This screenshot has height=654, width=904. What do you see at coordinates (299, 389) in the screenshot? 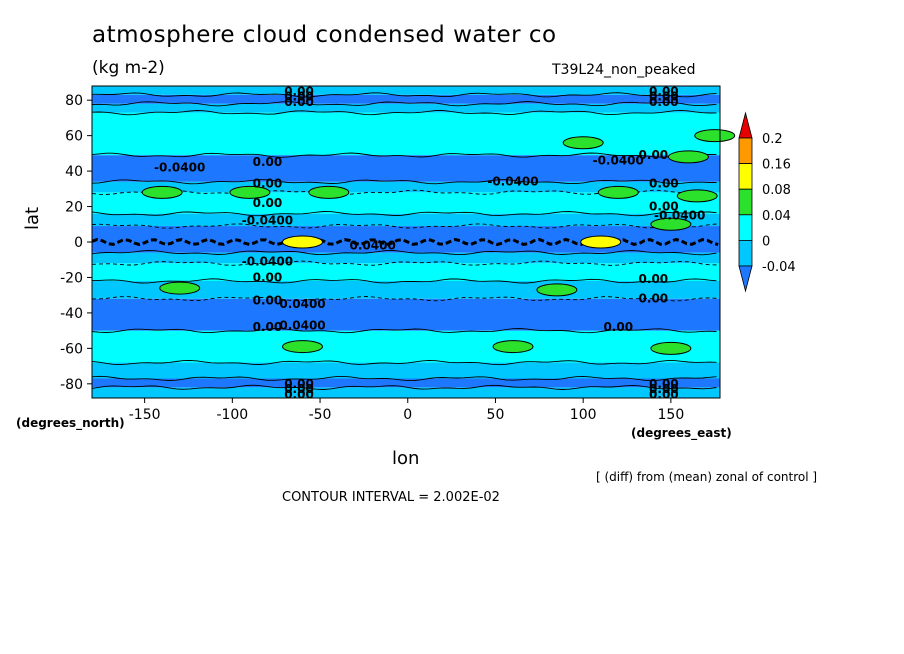
I see `contour-label-28: 0.00` at bounding box center [299, 389].